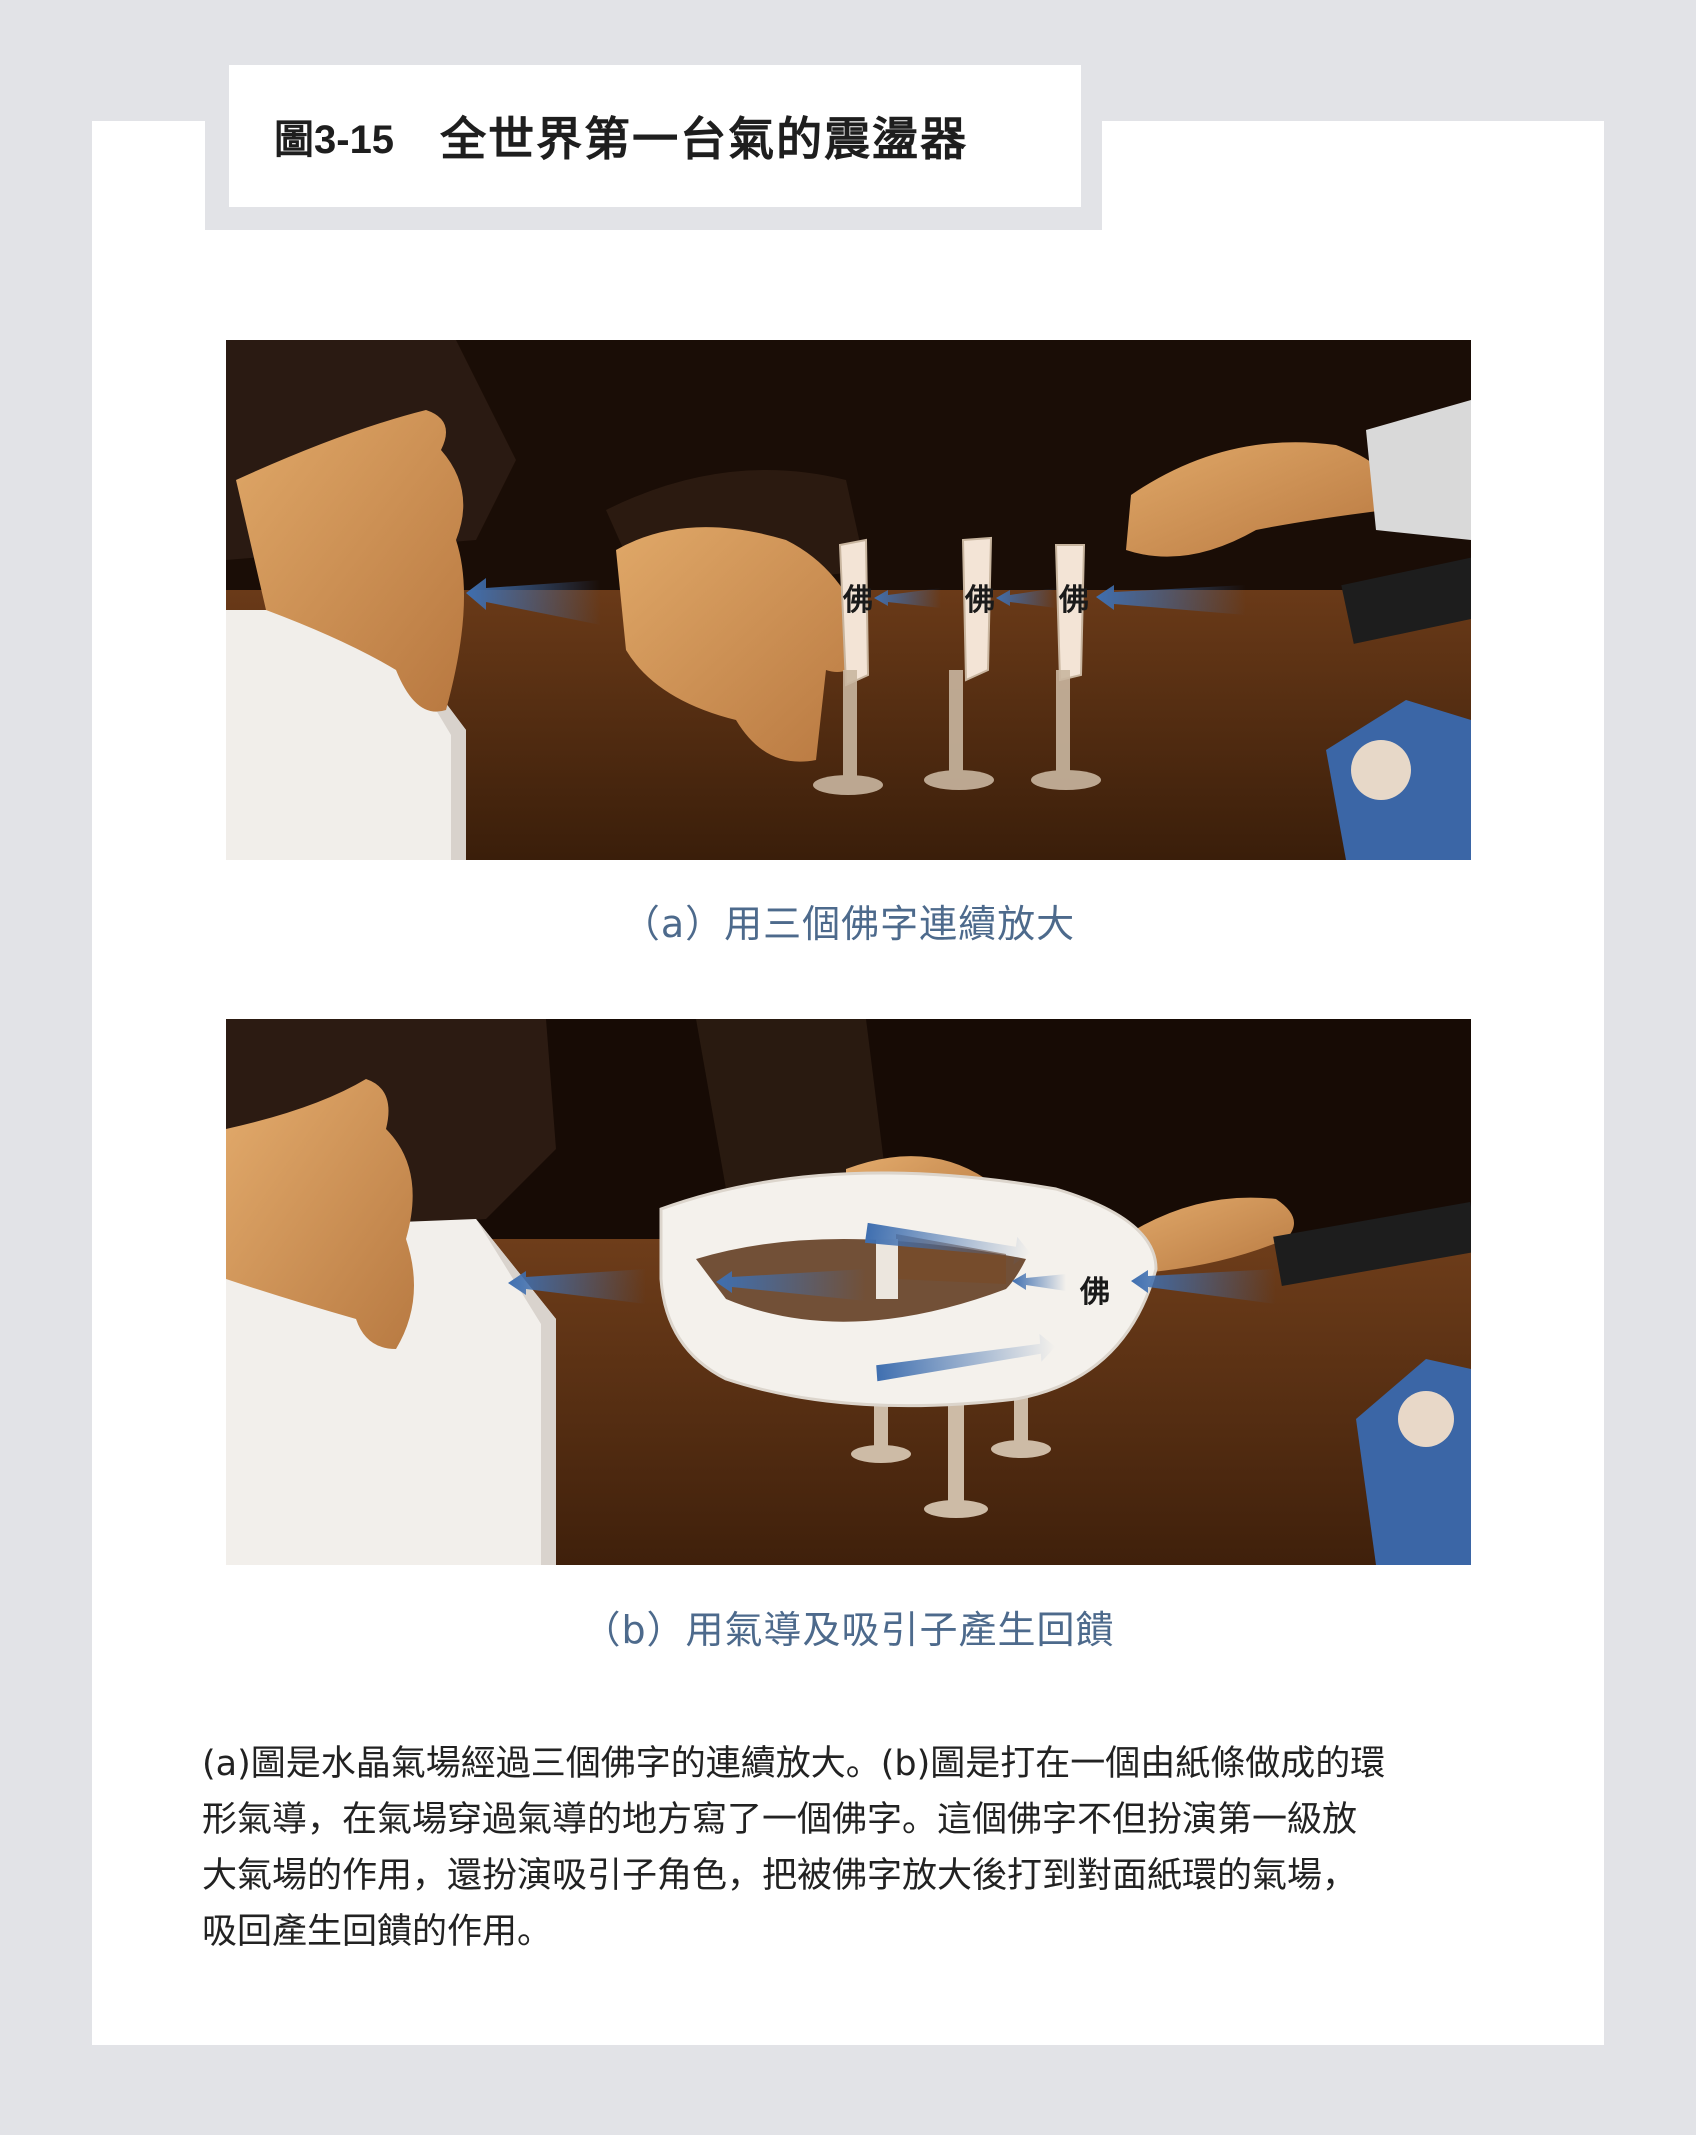 The width and height of the screenshot is (1696, 2135). What do you see at coordinates (334, 140) in the screenshot?
I see `figure-number: 圖3-15` at bounding box center [334, 140].